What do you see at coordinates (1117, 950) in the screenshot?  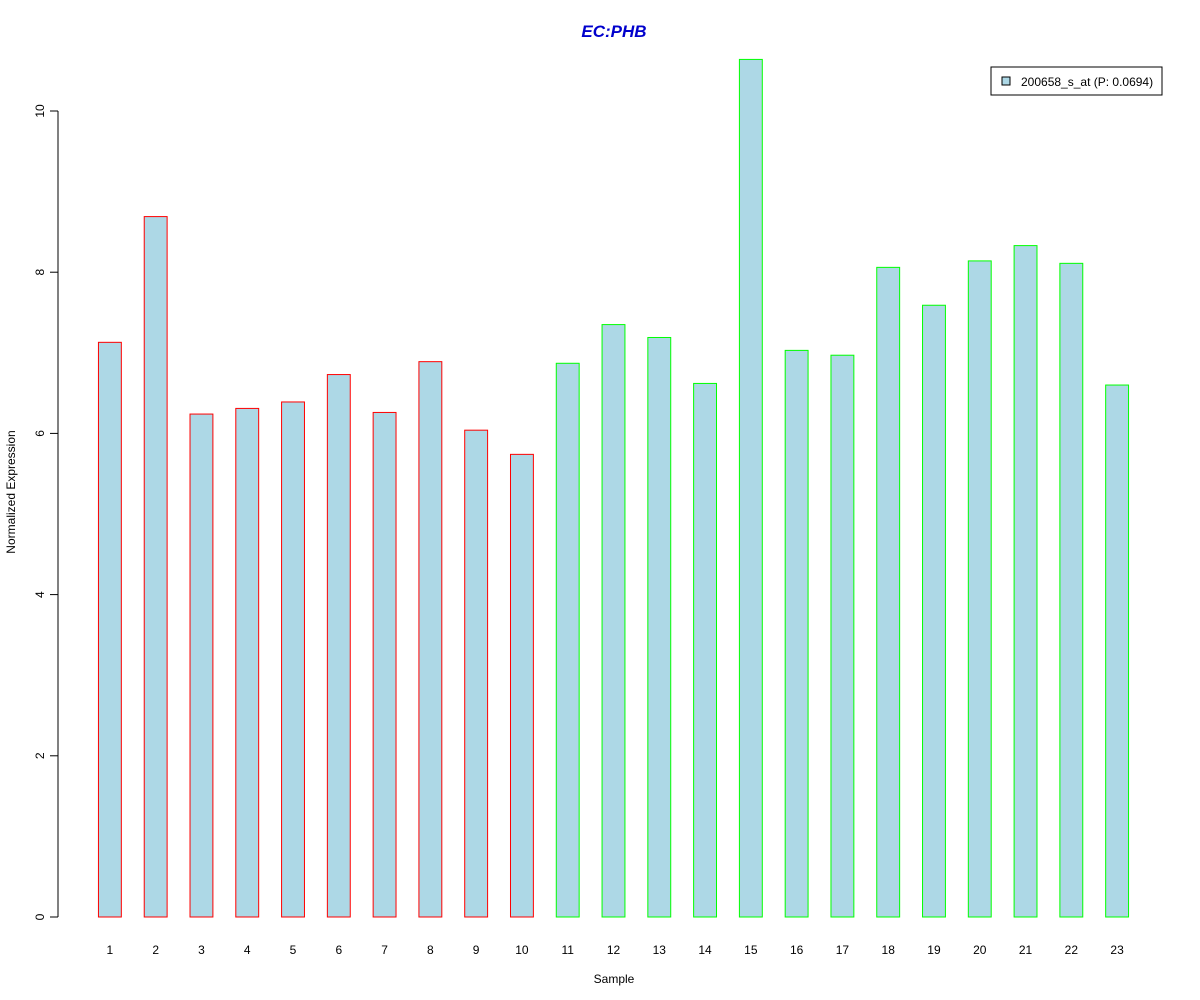 I see `x-tick-label: 23` at bounding box center [1117, 950].